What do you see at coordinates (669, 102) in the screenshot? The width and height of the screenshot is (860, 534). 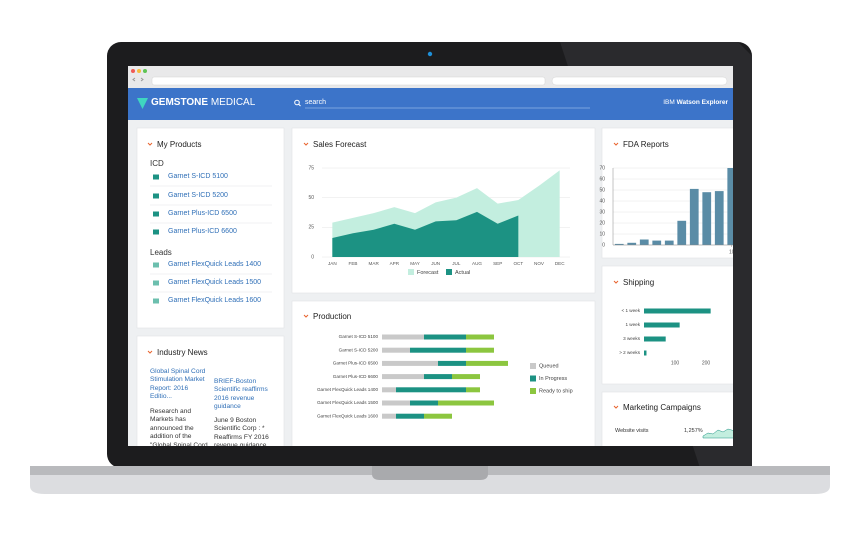 I see `vendor-name: IBM` at bounding box center [669, 102].